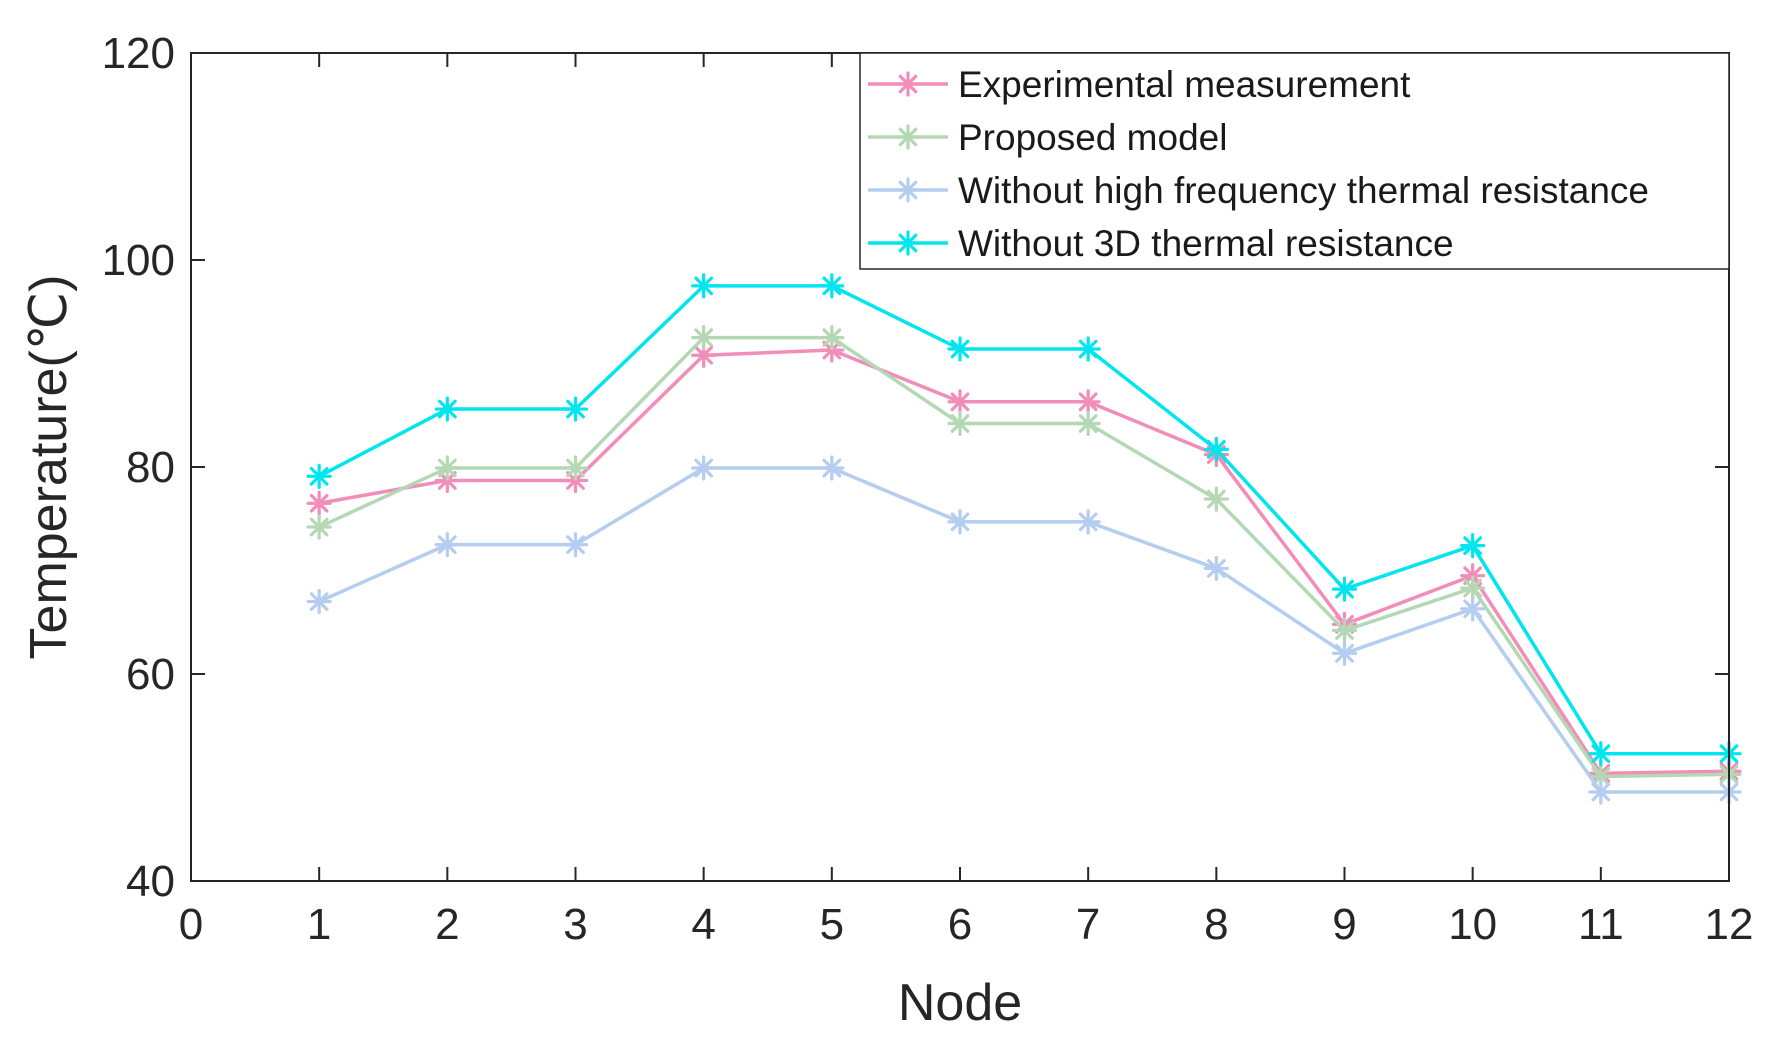 This screenshot has height=1055, width=1780. I want to click on legend-label: Experimental measurement, so click(1184, 84).